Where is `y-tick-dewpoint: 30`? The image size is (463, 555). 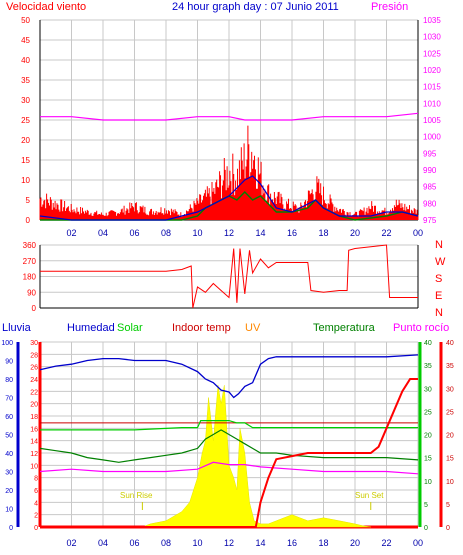 y-tick-dewpoint: 30 is located at coordinates (450, 389).